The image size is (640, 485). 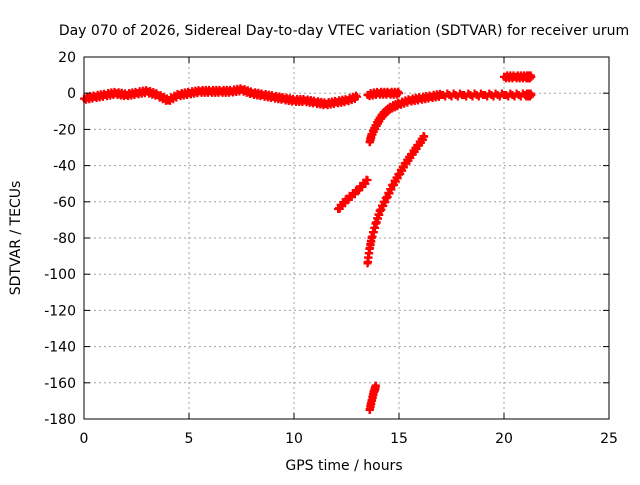 What do you see at coordinates (294, 439) in the screenshot?
I see `x-tick-label: 10` at bounding box center [294, 439].